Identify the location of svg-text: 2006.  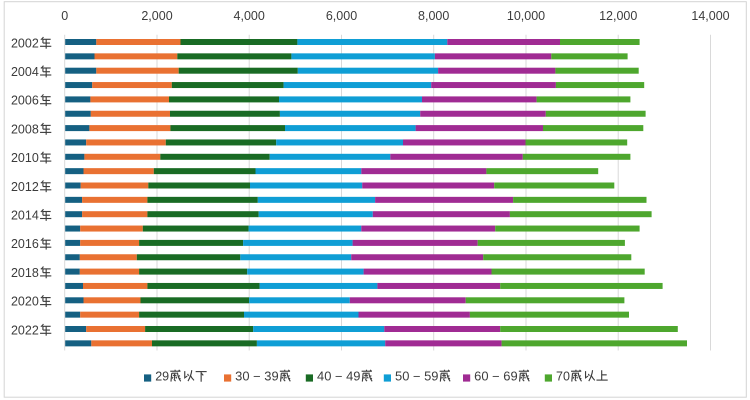
(25, 101).